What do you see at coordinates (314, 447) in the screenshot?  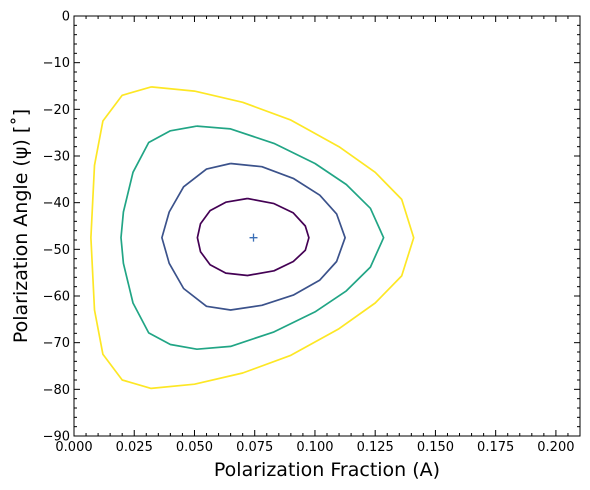 I see `x-tick-label: 0.100` at bounding box center [314, 447].